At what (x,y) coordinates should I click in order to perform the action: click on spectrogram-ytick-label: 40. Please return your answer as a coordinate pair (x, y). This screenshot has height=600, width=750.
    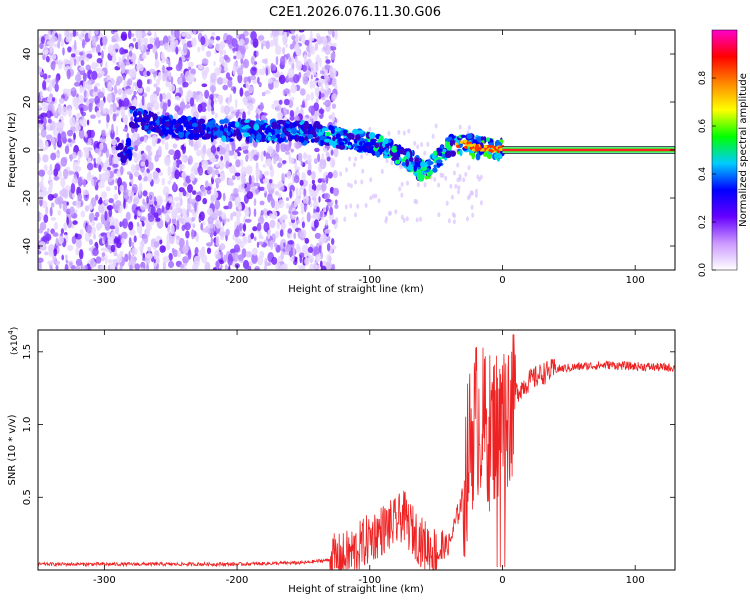
    Looking at the image, I should click on (27, 54).